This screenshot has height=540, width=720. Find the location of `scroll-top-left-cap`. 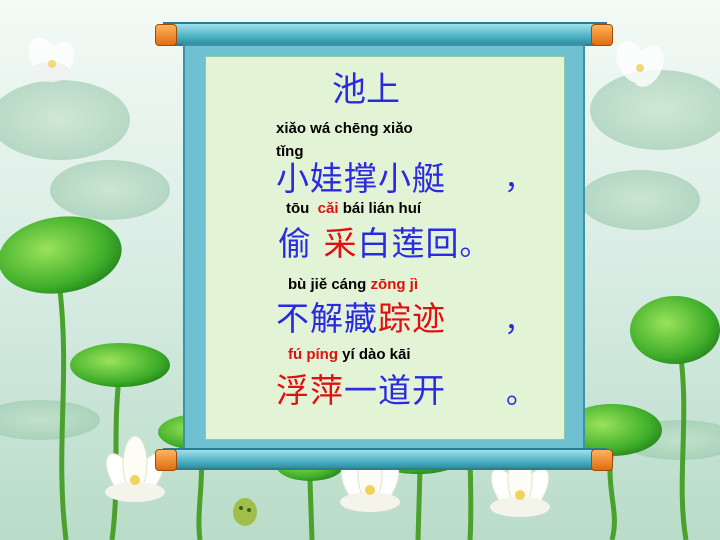

scroll-top-left-cap is located at coordinates (166, 35).